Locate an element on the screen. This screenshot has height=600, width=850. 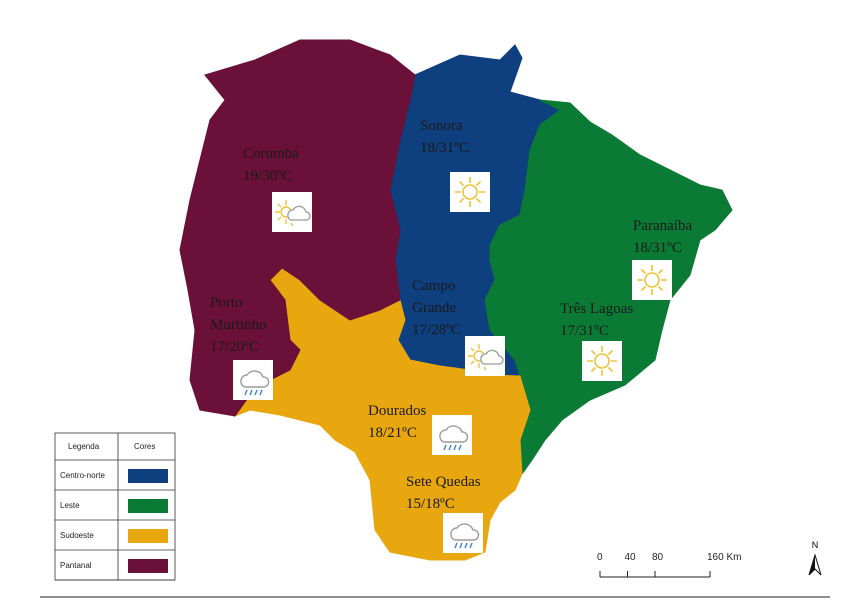
north-label: N is located at coordinates (815, 545).